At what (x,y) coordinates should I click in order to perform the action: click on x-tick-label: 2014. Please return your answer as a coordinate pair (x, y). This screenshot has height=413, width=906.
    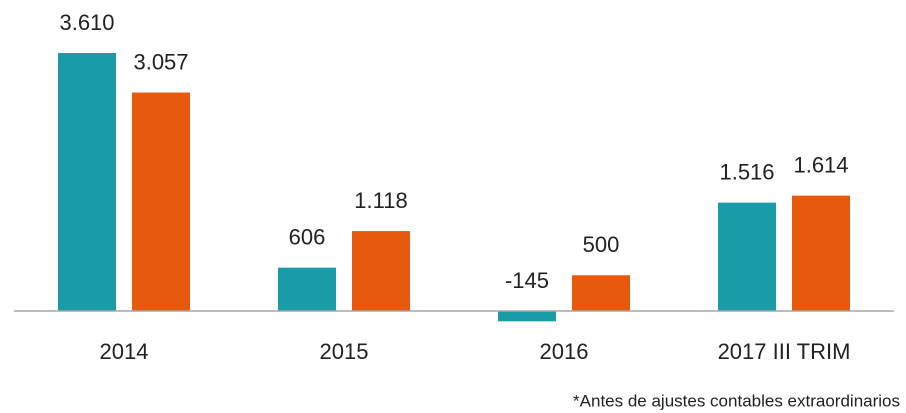
    Looking at the image, I should click on (124, 351).